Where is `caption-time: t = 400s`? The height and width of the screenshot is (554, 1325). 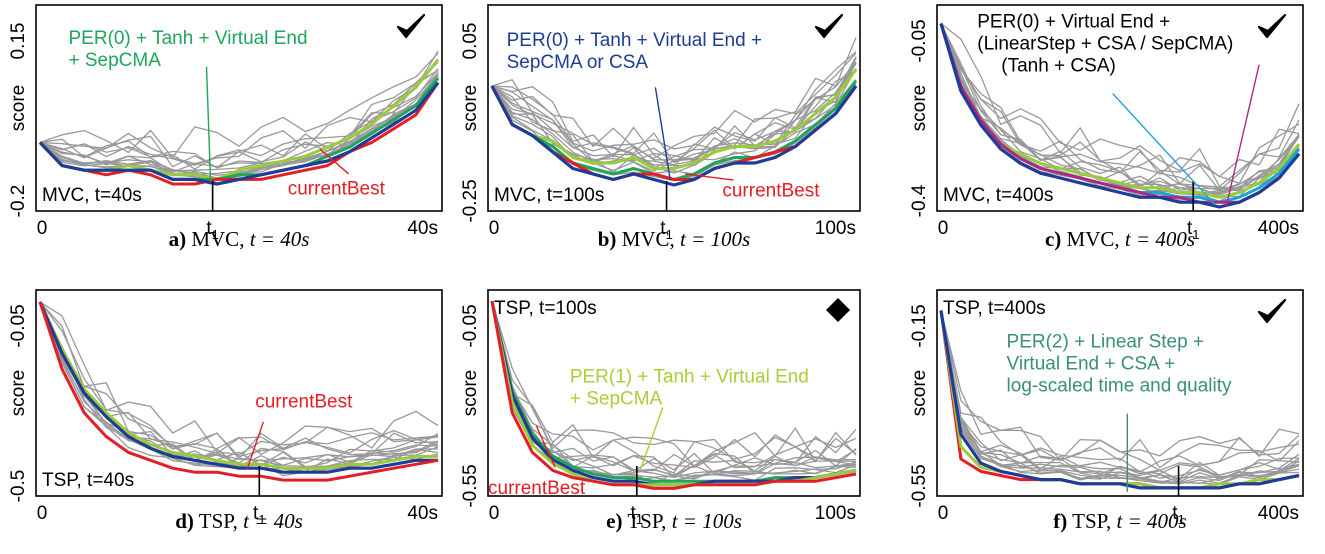
caption-time: t = 400s is located at coordinates (1151, 521).